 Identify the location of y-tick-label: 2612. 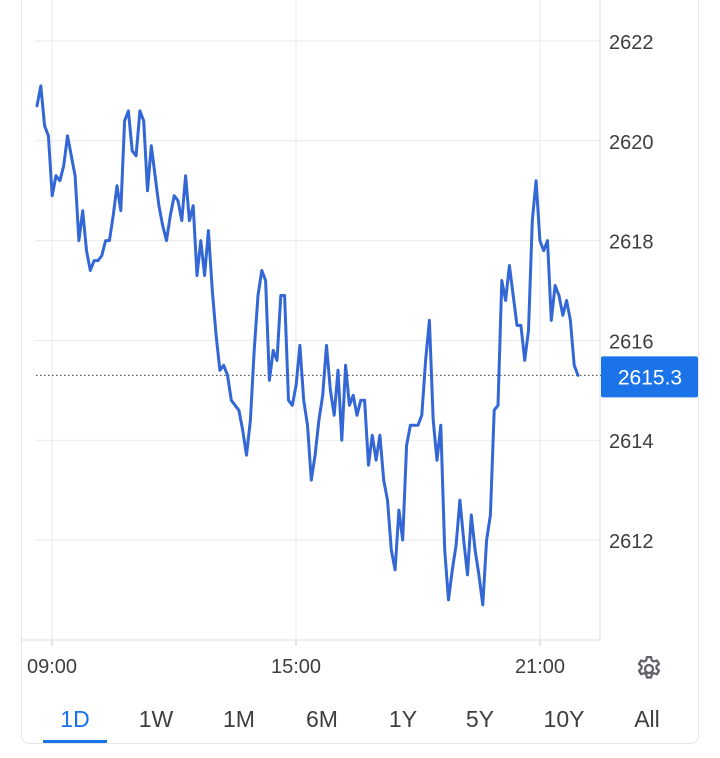
(631, 542).